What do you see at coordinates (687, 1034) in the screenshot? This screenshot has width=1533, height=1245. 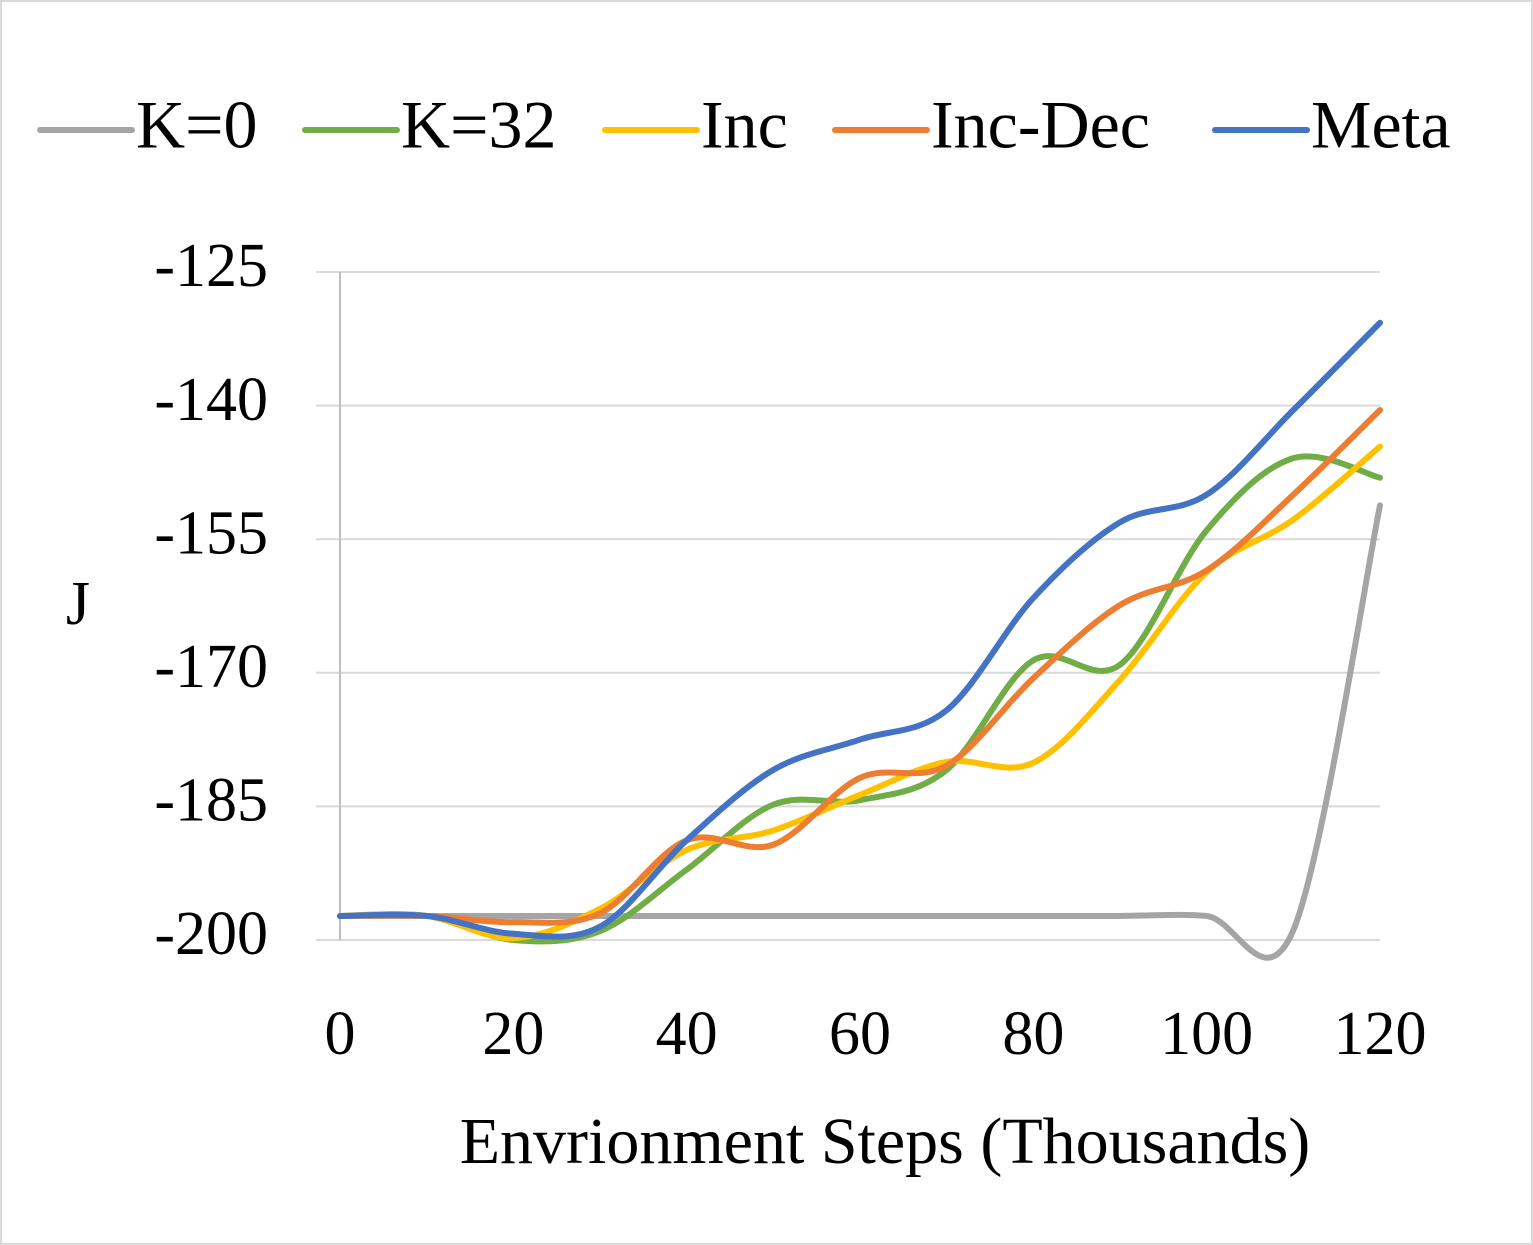 I see `x-tick-label: 40` at bounding box center [687, 1034].